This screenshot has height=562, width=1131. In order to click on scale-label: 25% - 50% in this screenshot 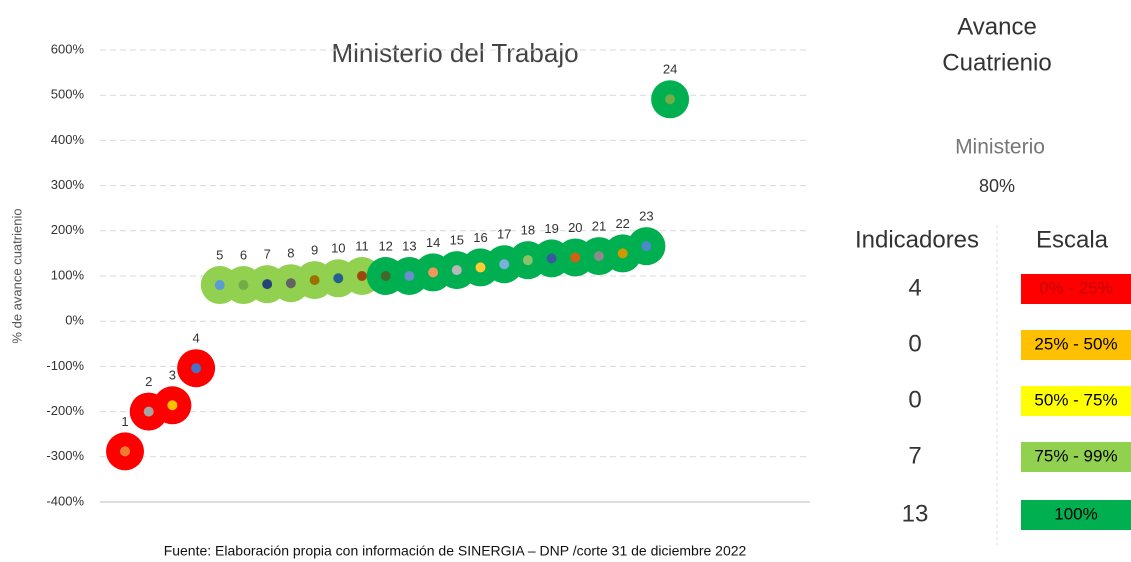, I will do `click(1075, 343)`.